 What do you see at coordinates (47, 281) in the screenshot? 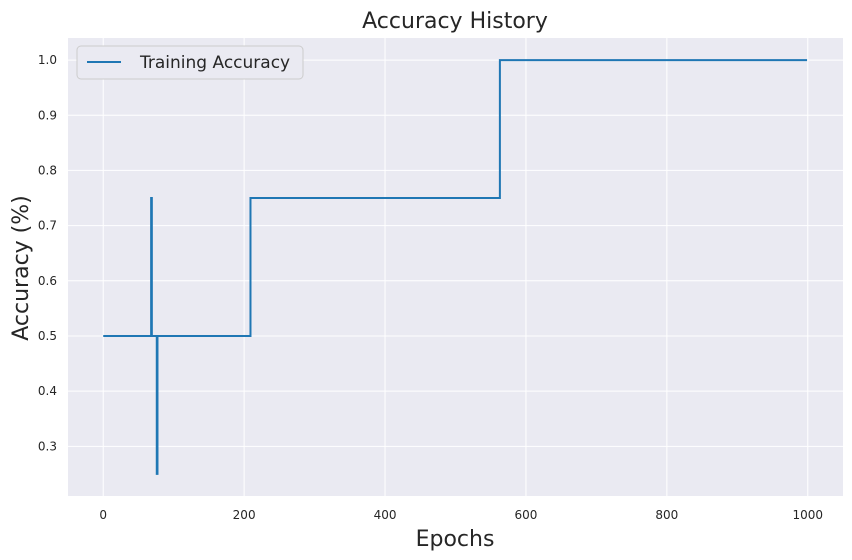
I see `y-tick-label: 0.6` at bounding box center [47, 281].